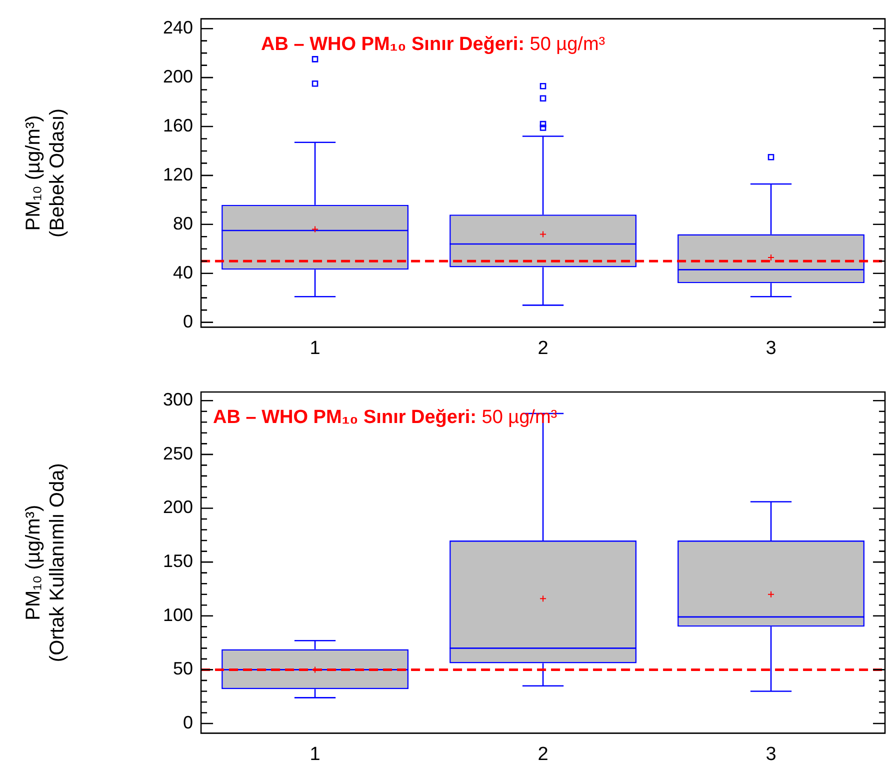 This screenshot has height=778, width=888. Describe the element at coordinates (178, 174) in the screenshot. I see `y-tick-label: 120` at that location.